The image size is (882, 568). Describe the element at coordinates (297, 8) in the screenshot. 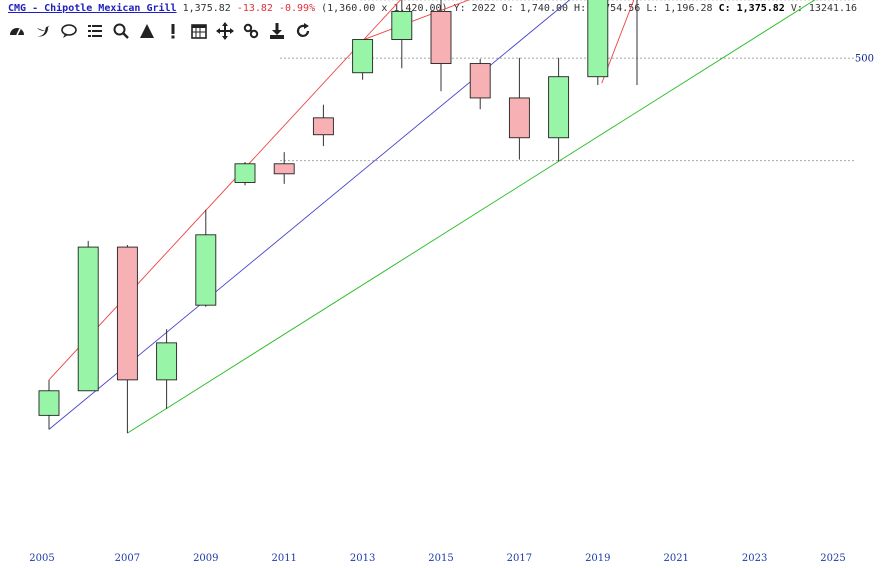

I see `price-change-pct: -0.99%` at that location.